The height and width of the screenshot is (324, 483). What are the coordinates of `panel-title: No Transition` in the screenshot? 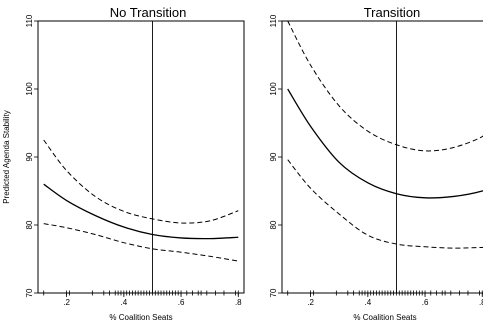 It's located at (148, 12).